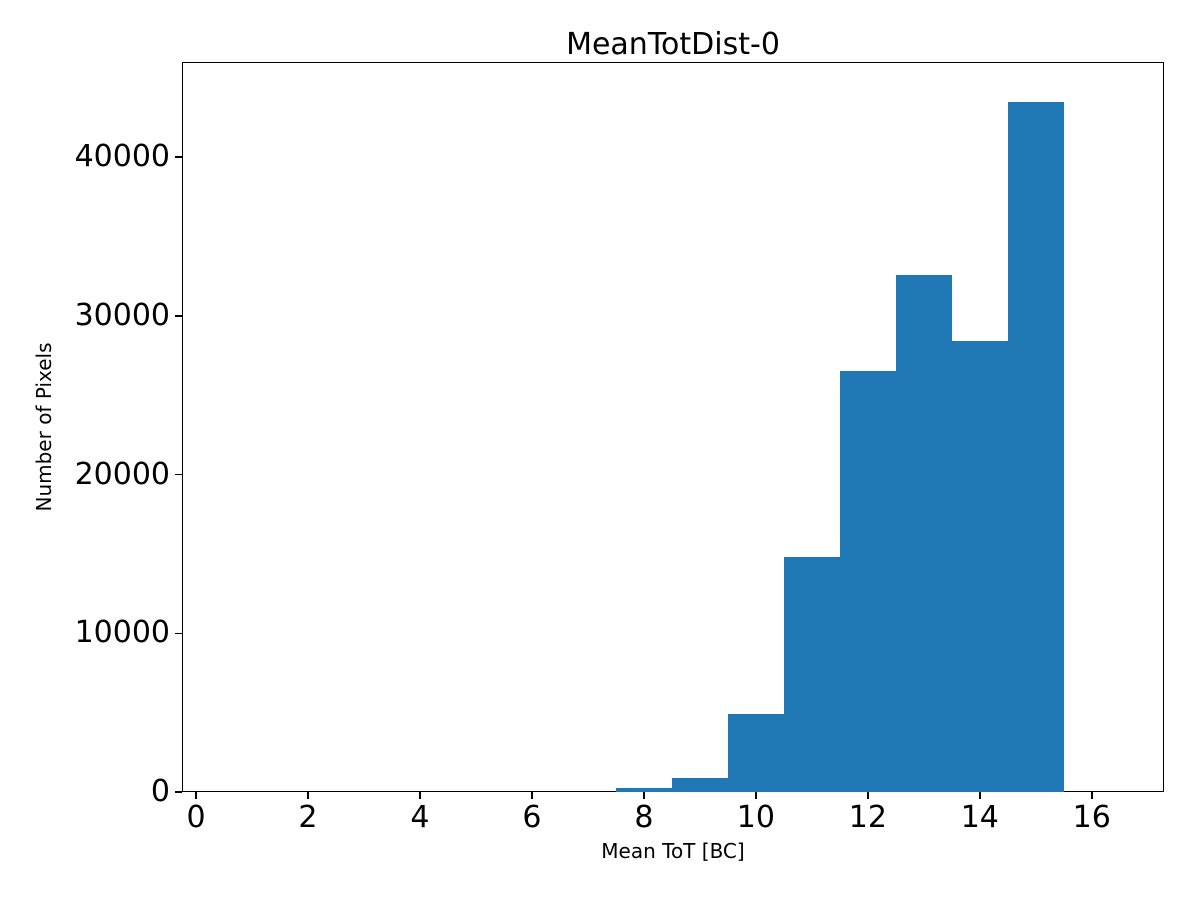  Describe the element at coordinates (1091, 817) in the screenshot. I see `x-tick-label: 16` at that location.